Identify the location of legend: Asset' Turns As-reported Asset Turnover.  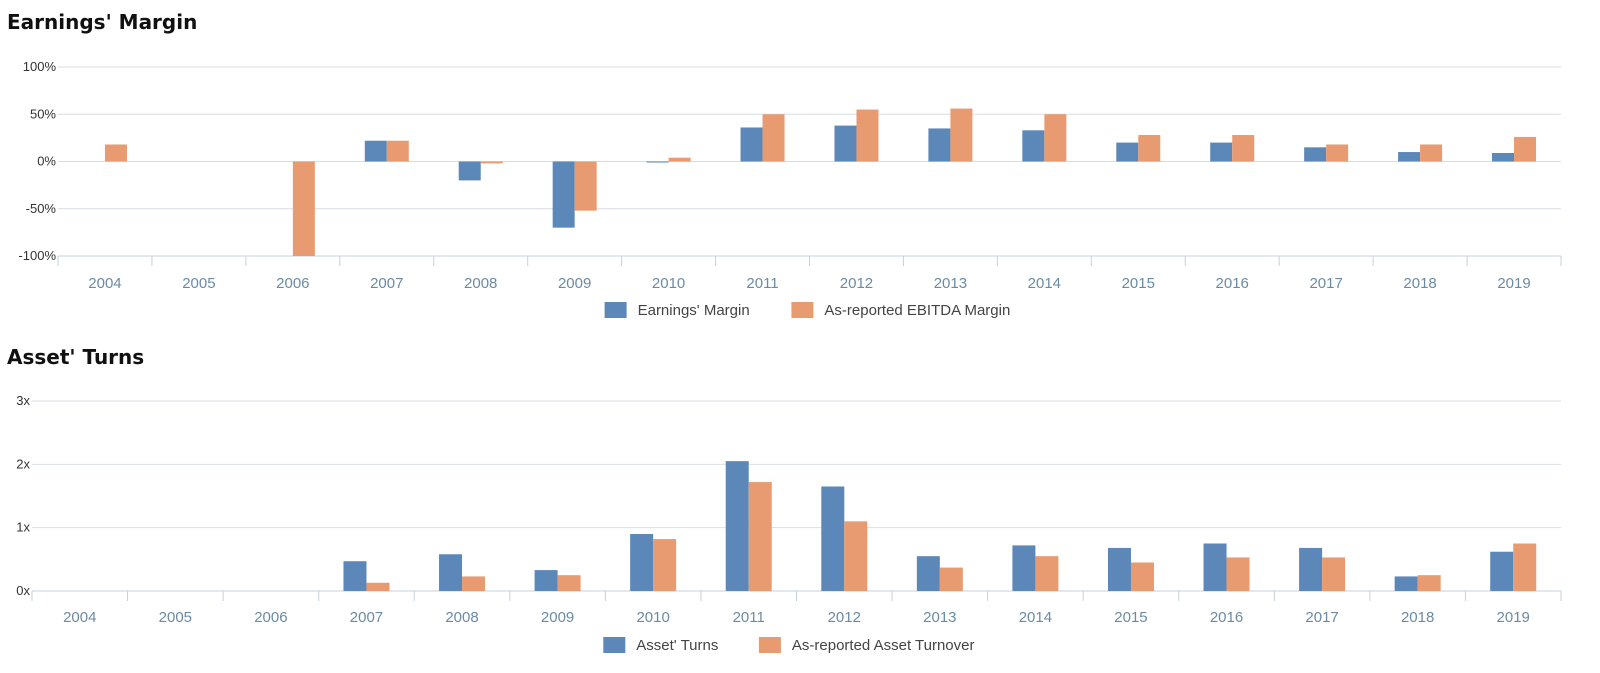
(788, 645).